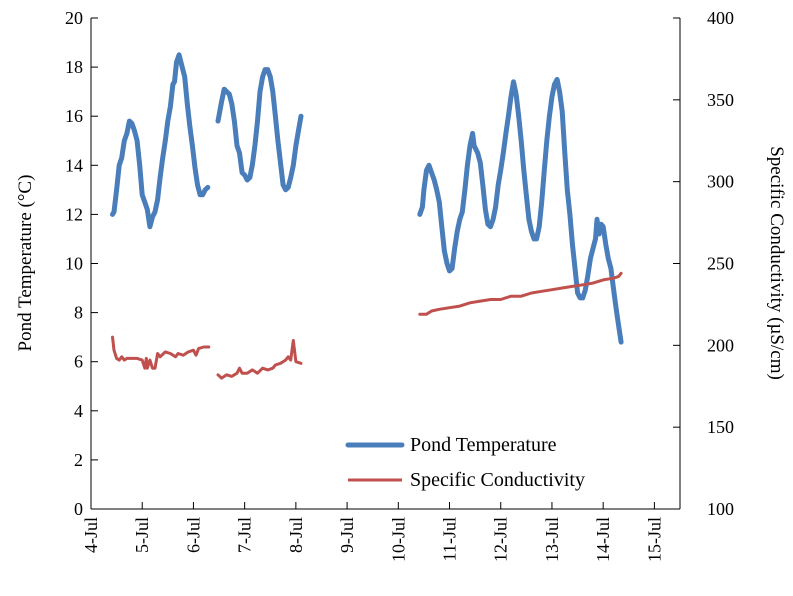 This screenshot has width=793, height=596. Describe the element at coordinates (483, 445) in the screenshot. I see `legend-label-temperature: Pond Temperature` at that location.